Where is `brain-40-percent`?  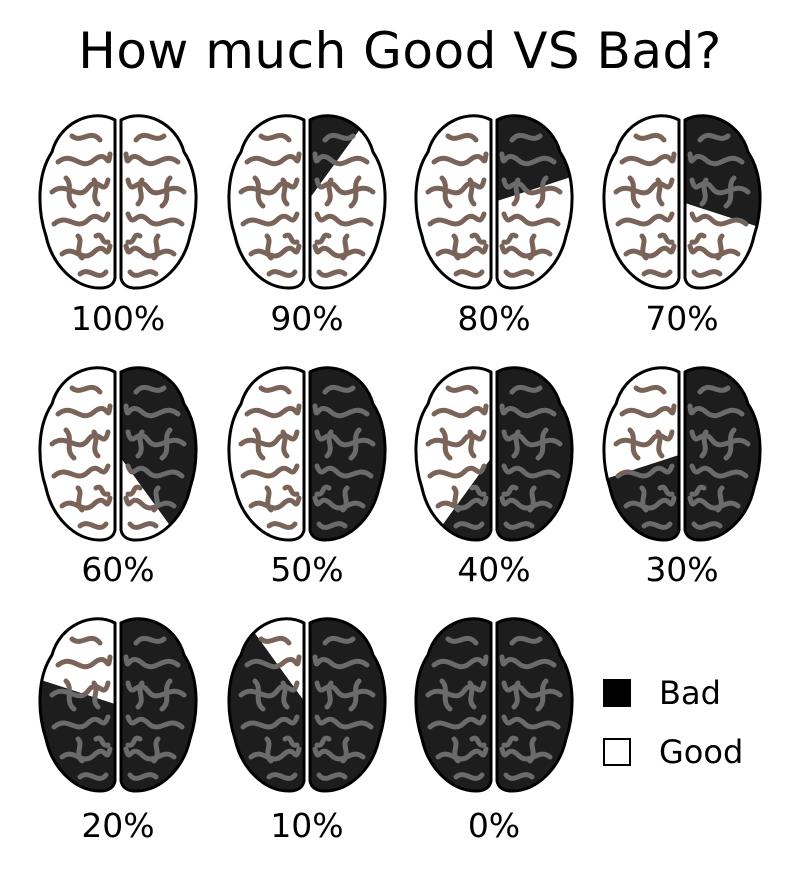
brain-40-percent is located at coordinates (494, 454).